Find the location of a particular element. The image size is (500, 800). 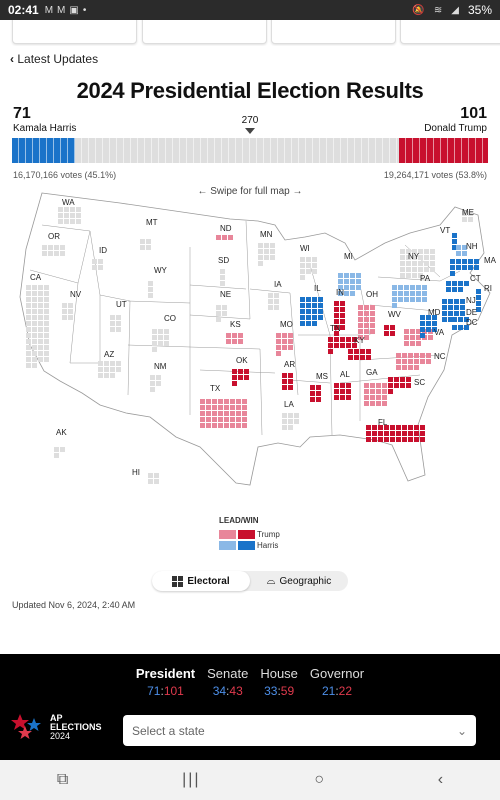

state-square-dc is located at coordinates (460, 327).